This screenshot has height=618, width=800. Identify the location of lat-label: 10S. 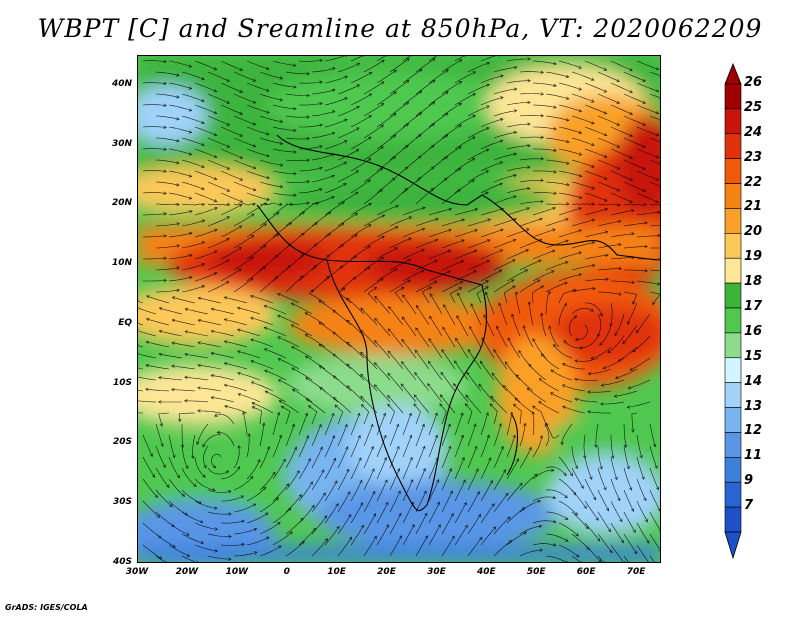
(122, 382).